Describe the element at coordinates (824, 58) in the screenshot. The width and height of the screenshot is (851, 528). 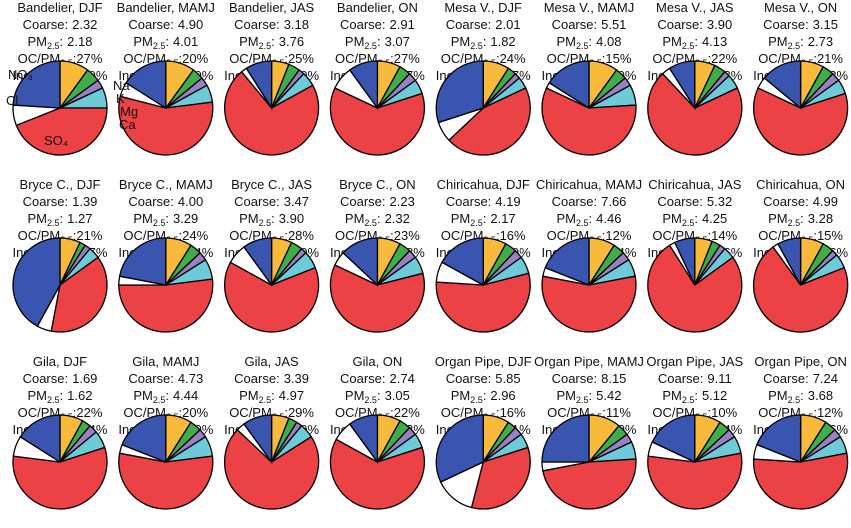
I see `oc-value: 21` at that location.